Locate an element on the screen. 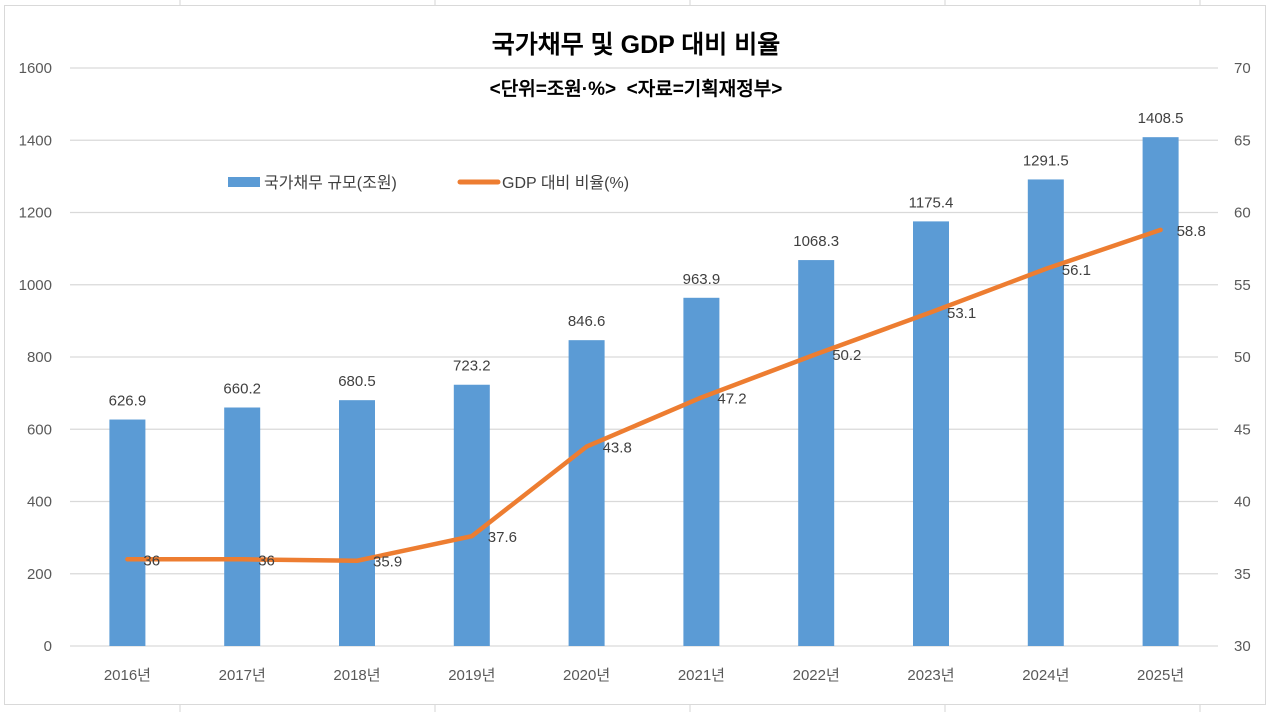  bar-data-label: 660.2 is located at coordinates (242, 389).